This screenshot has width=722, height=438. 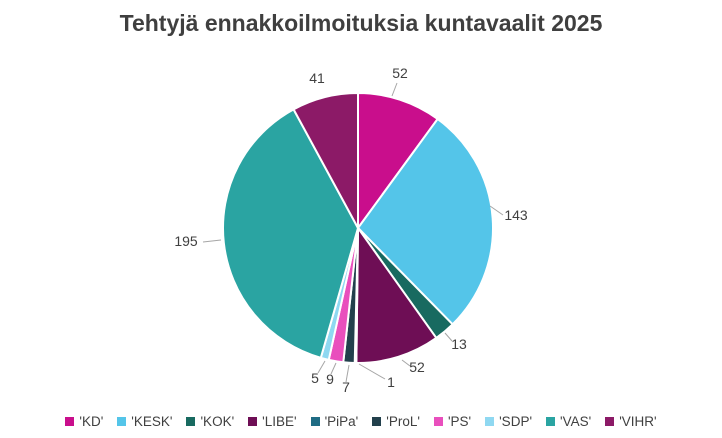 I want to click on legend-label-kesk: 'KESK', so click(x=152, y=421).